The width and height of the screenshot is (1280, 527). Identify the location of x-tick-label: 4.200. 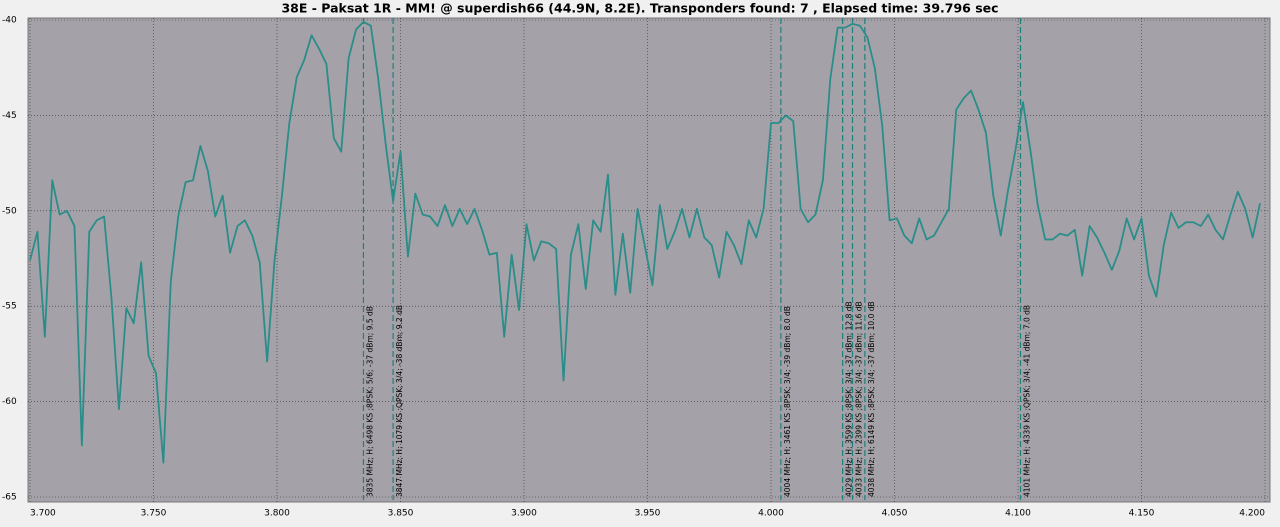
(1252, 514).